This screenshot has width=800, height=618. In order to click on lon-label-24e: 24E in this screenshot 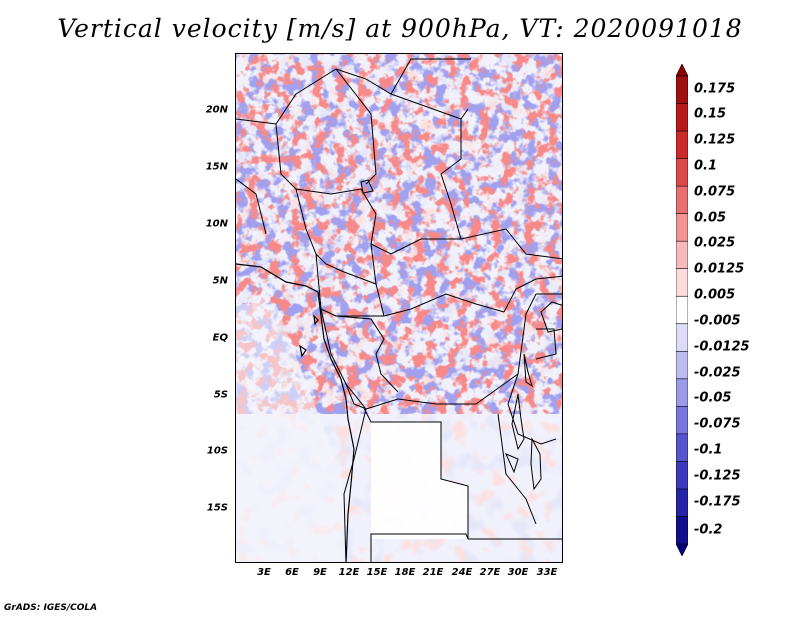, I will do `click(462, 572)`.